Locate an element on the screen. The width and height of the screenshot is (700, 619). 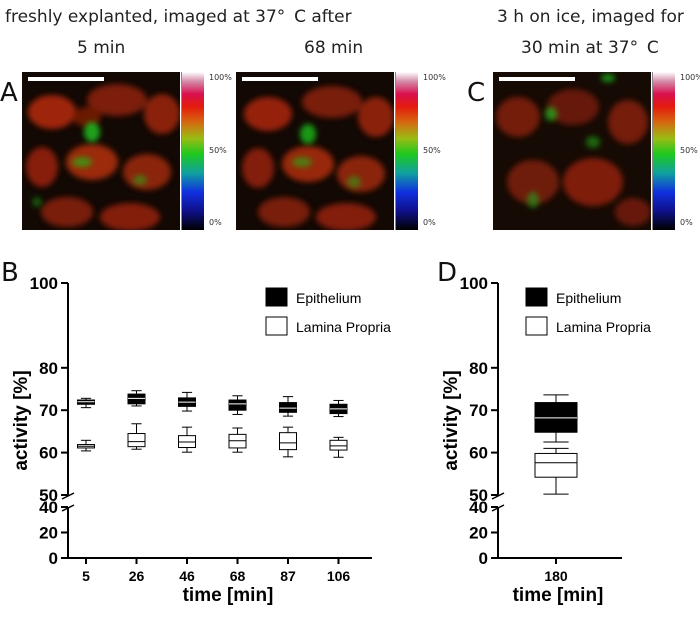
colorbar-b-tick-100: 100% is located at coordinates (434, 77).